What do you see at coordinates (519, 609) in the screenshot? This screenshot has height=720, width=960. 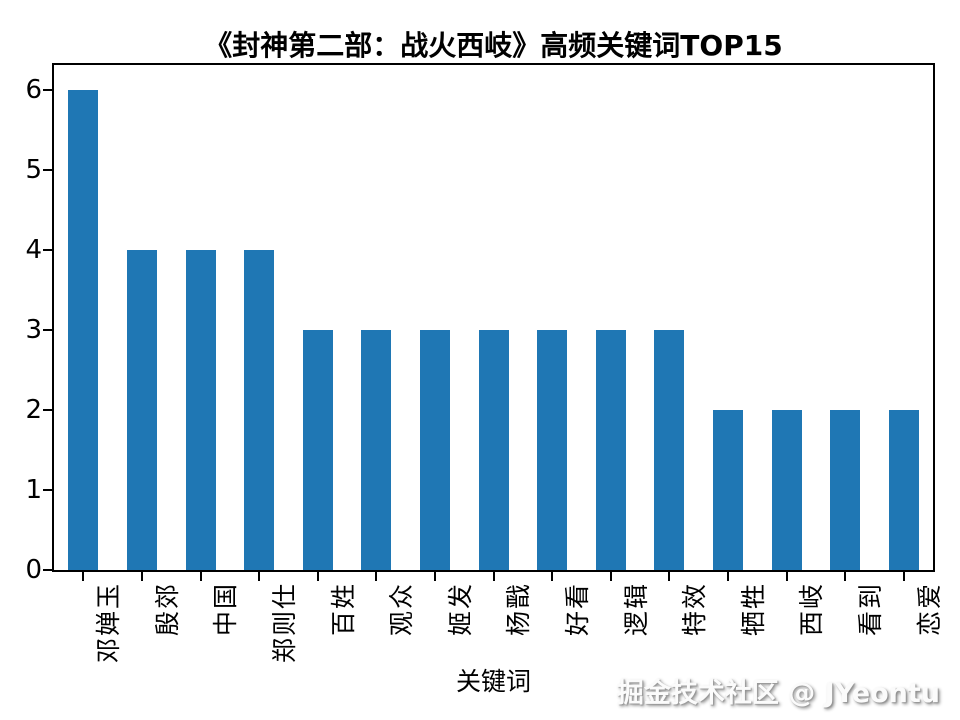 I see `x-tick-label: 杨戬` at bounding box center [519, 609].